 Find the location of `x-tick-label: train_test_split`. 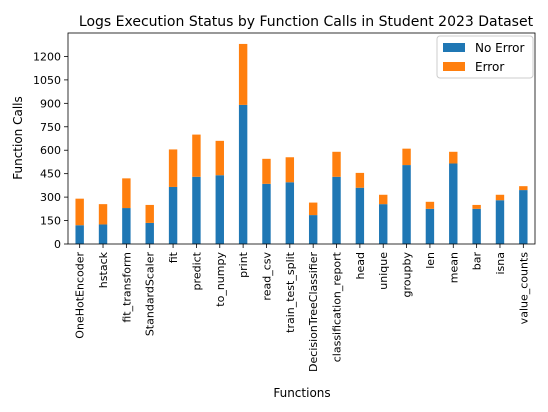

x-tick-label: train_test_split is located at coordinates (290, 292).